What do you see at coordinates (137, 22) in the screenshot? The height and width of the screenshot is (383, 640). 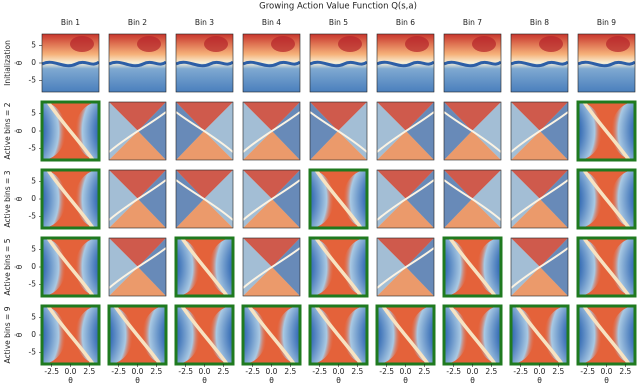 I see `column-label: Bin 2` at bounding box center [137, 22].